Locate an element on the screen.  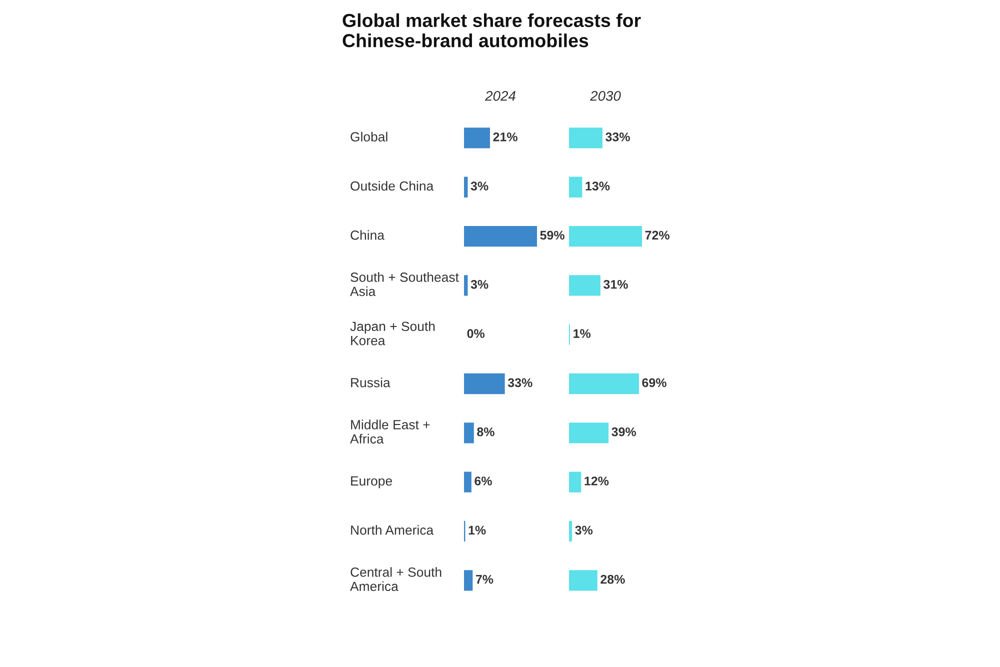
data-label: 72% is located at coordinates (657, 235).